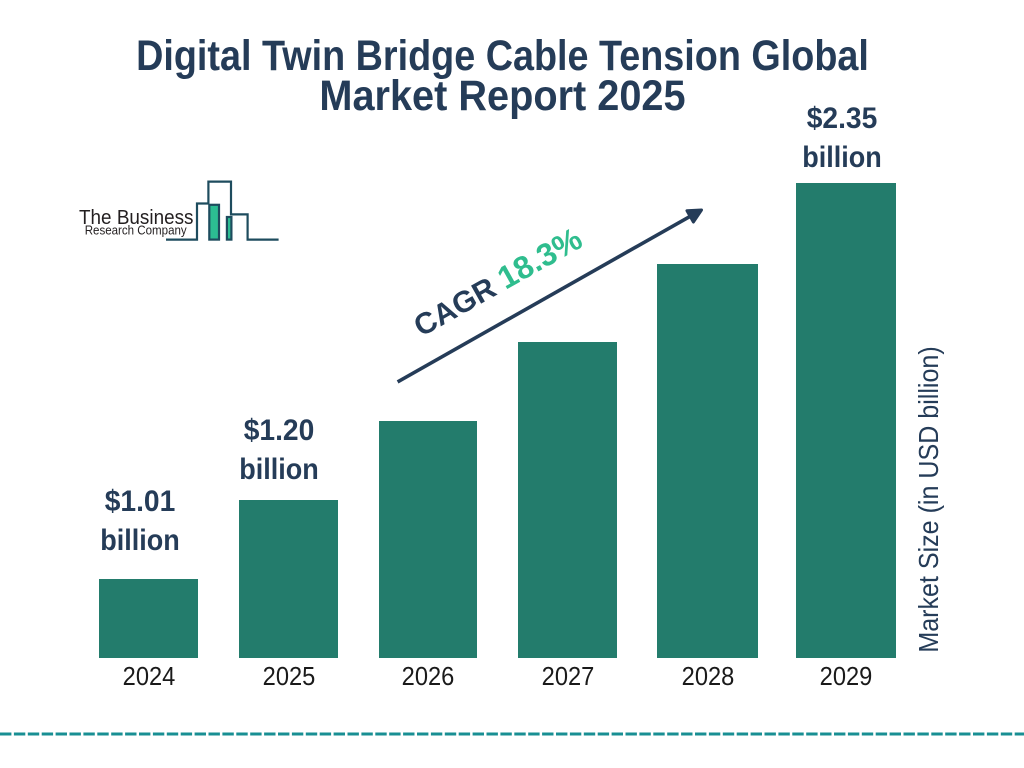 The height and width of the screenshot is (768, 1024). What do you see at coordinates (136, 229) in the screenshot?
I see `svg-text: Research Company` at bounding box center [136, 229].